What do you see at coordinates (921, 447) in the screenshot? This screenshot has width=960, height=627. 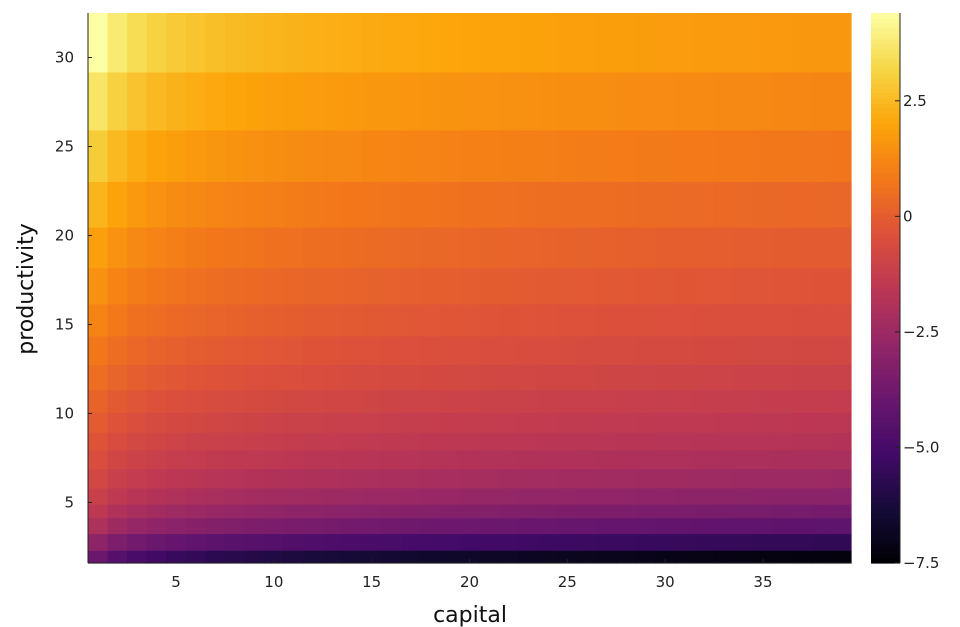 I see `colorbar-tick-label: −5.0` at bounding box center [921, 447].